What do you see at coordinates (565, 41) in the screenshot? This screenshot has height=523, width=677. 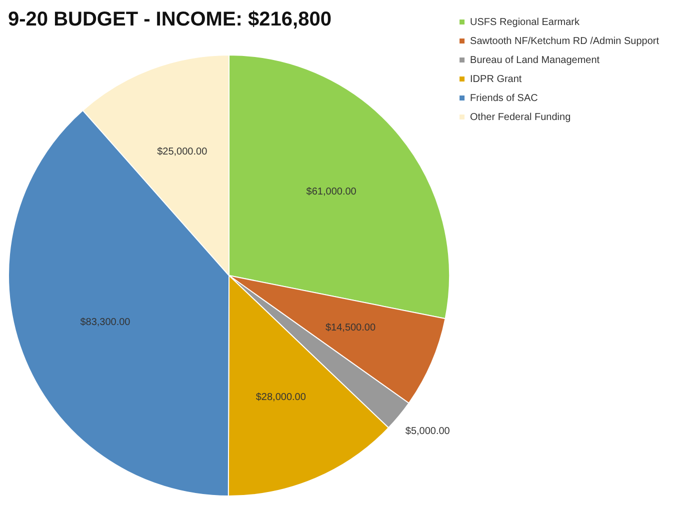 I see `legend-label: Sawtooth NF/Ketchum RD /Admin Support` at bounding box center [565, 41].